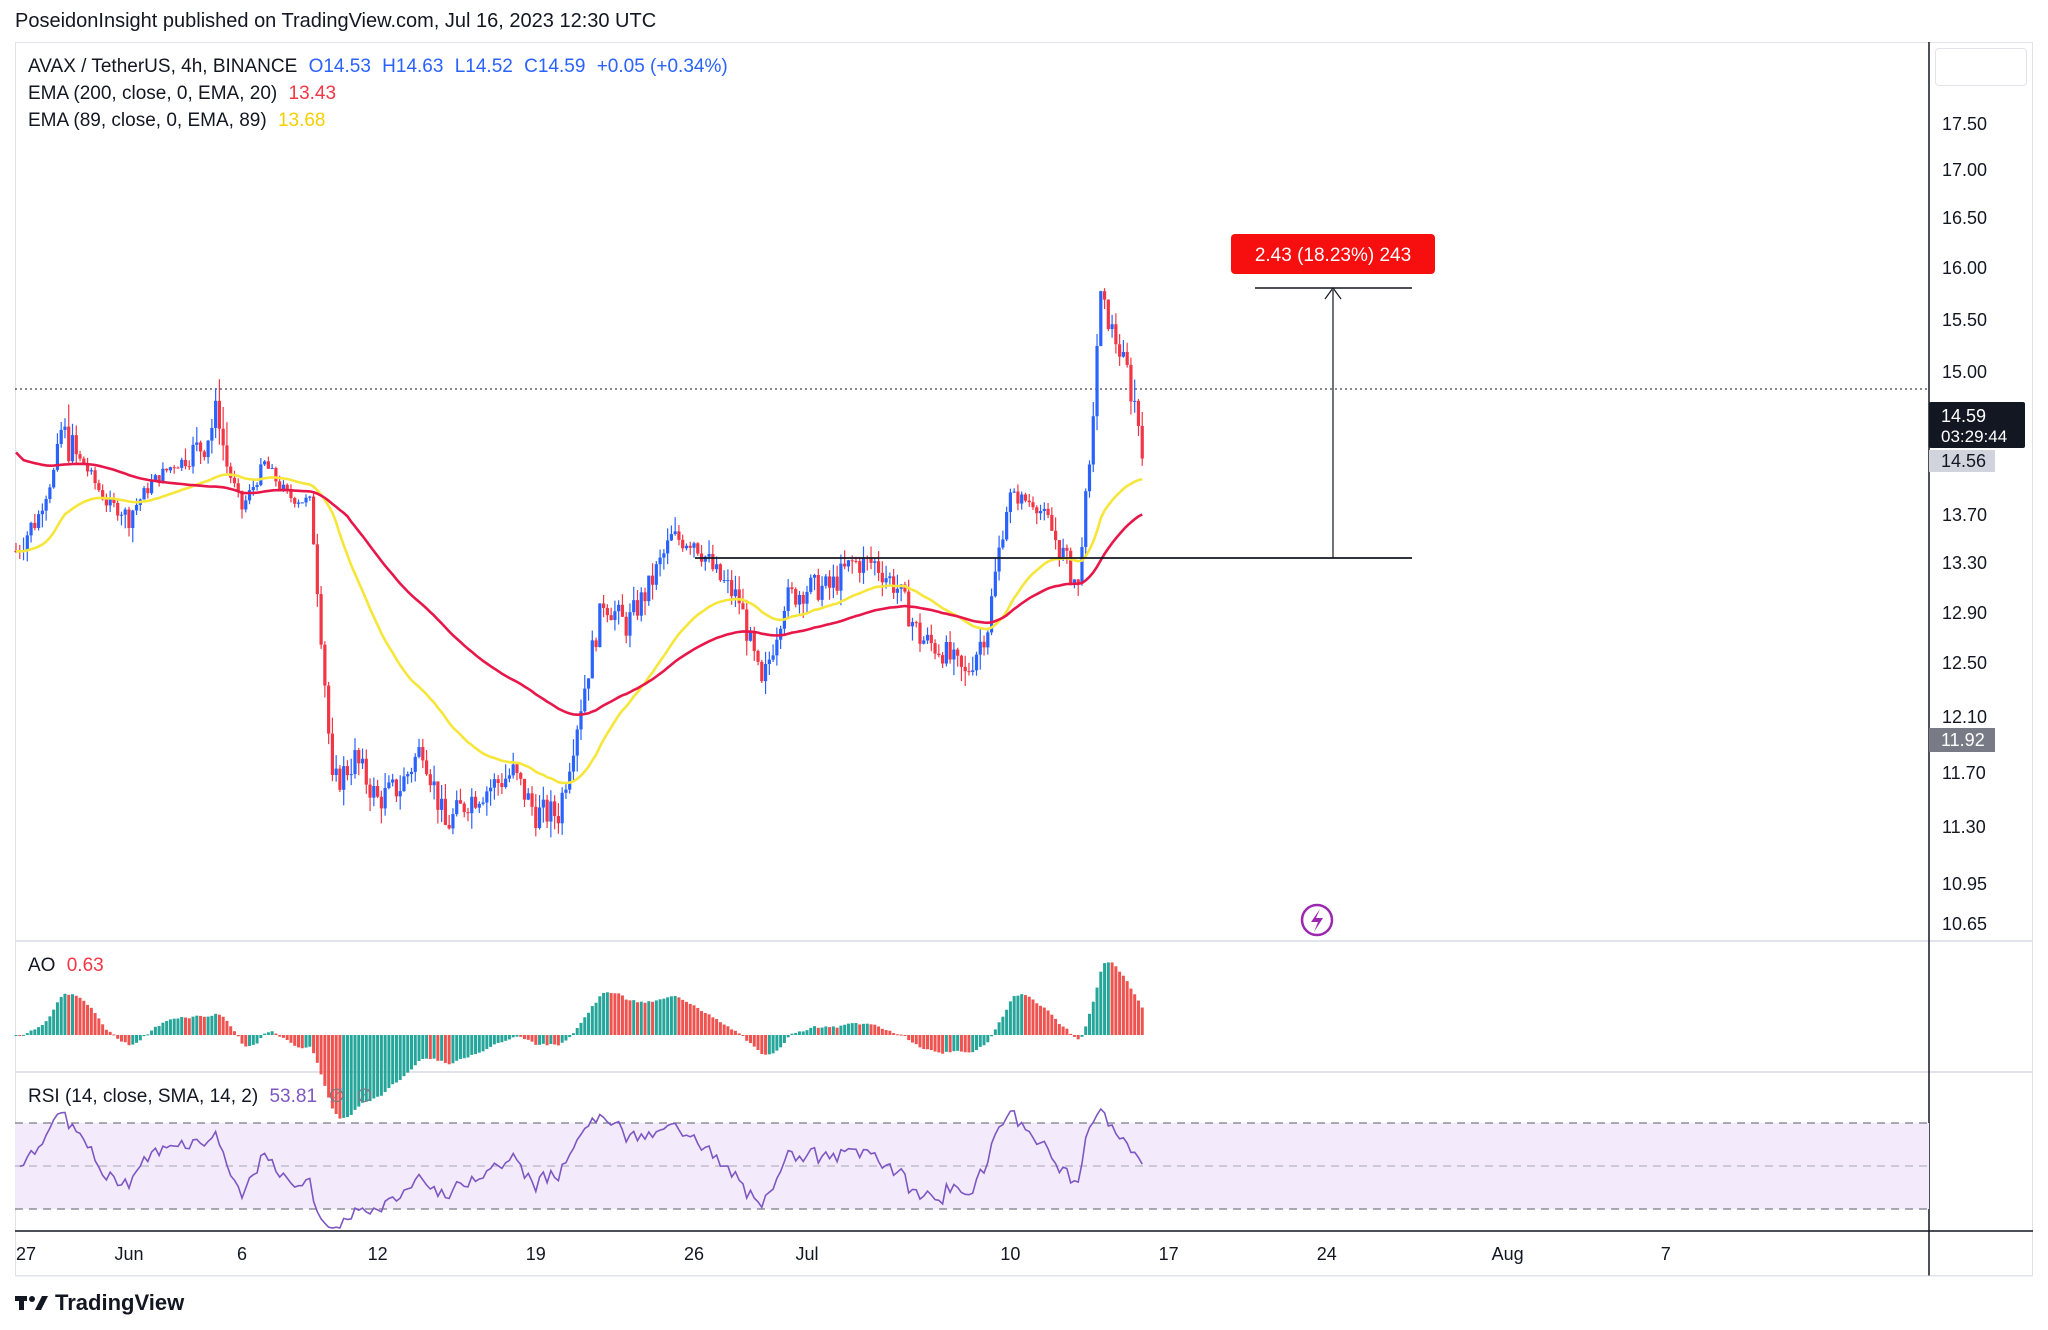  What do you see at coordinates (1964, 663) in the screenshot?
I see `price-tick-label: 12.50` at bounding box center [1964, 663].